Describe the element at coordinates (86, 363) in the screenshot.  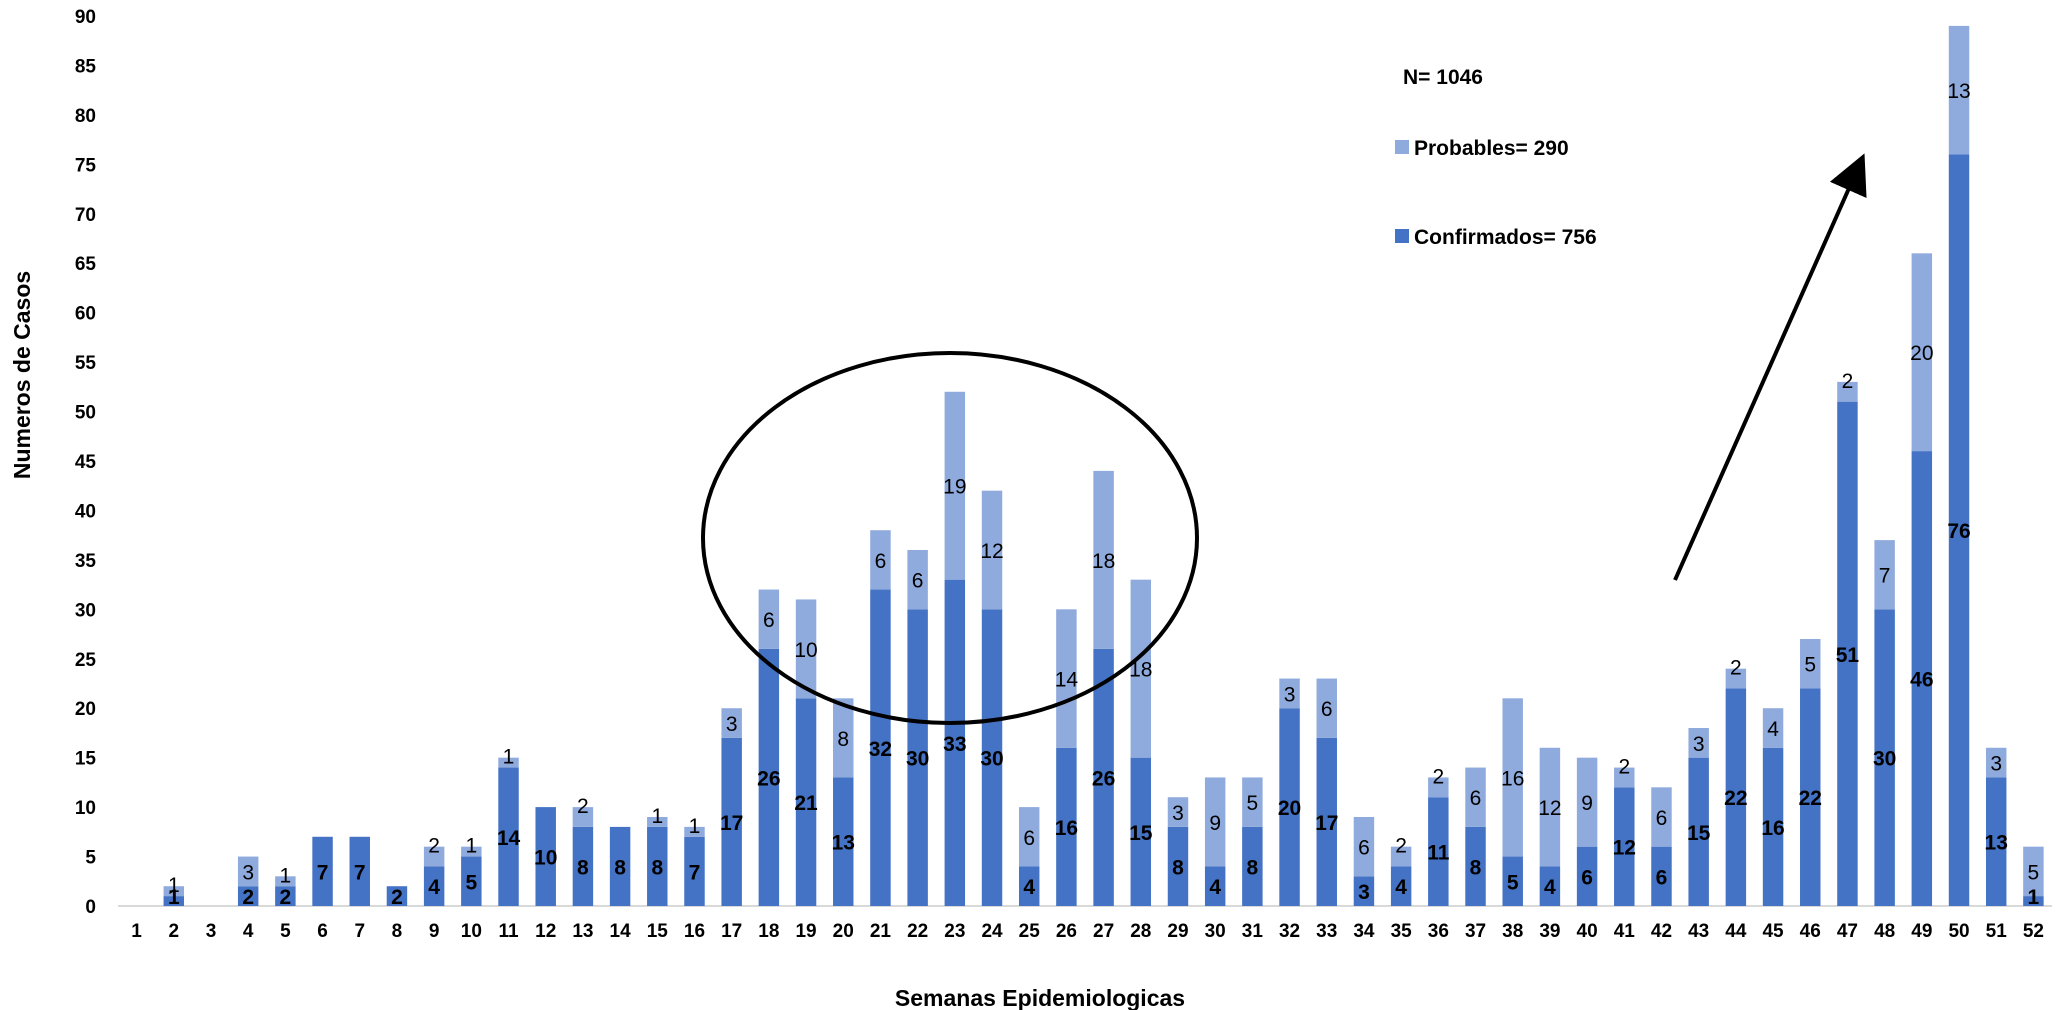
I see `y-tick-label: 55` at that location.